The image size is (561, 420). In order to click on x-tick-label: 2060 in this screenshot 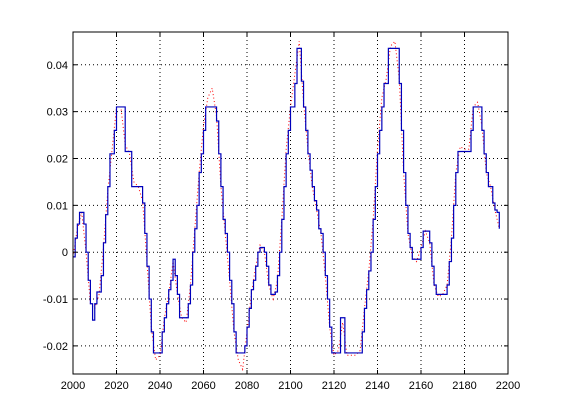, I will do `click(203, 386)`.